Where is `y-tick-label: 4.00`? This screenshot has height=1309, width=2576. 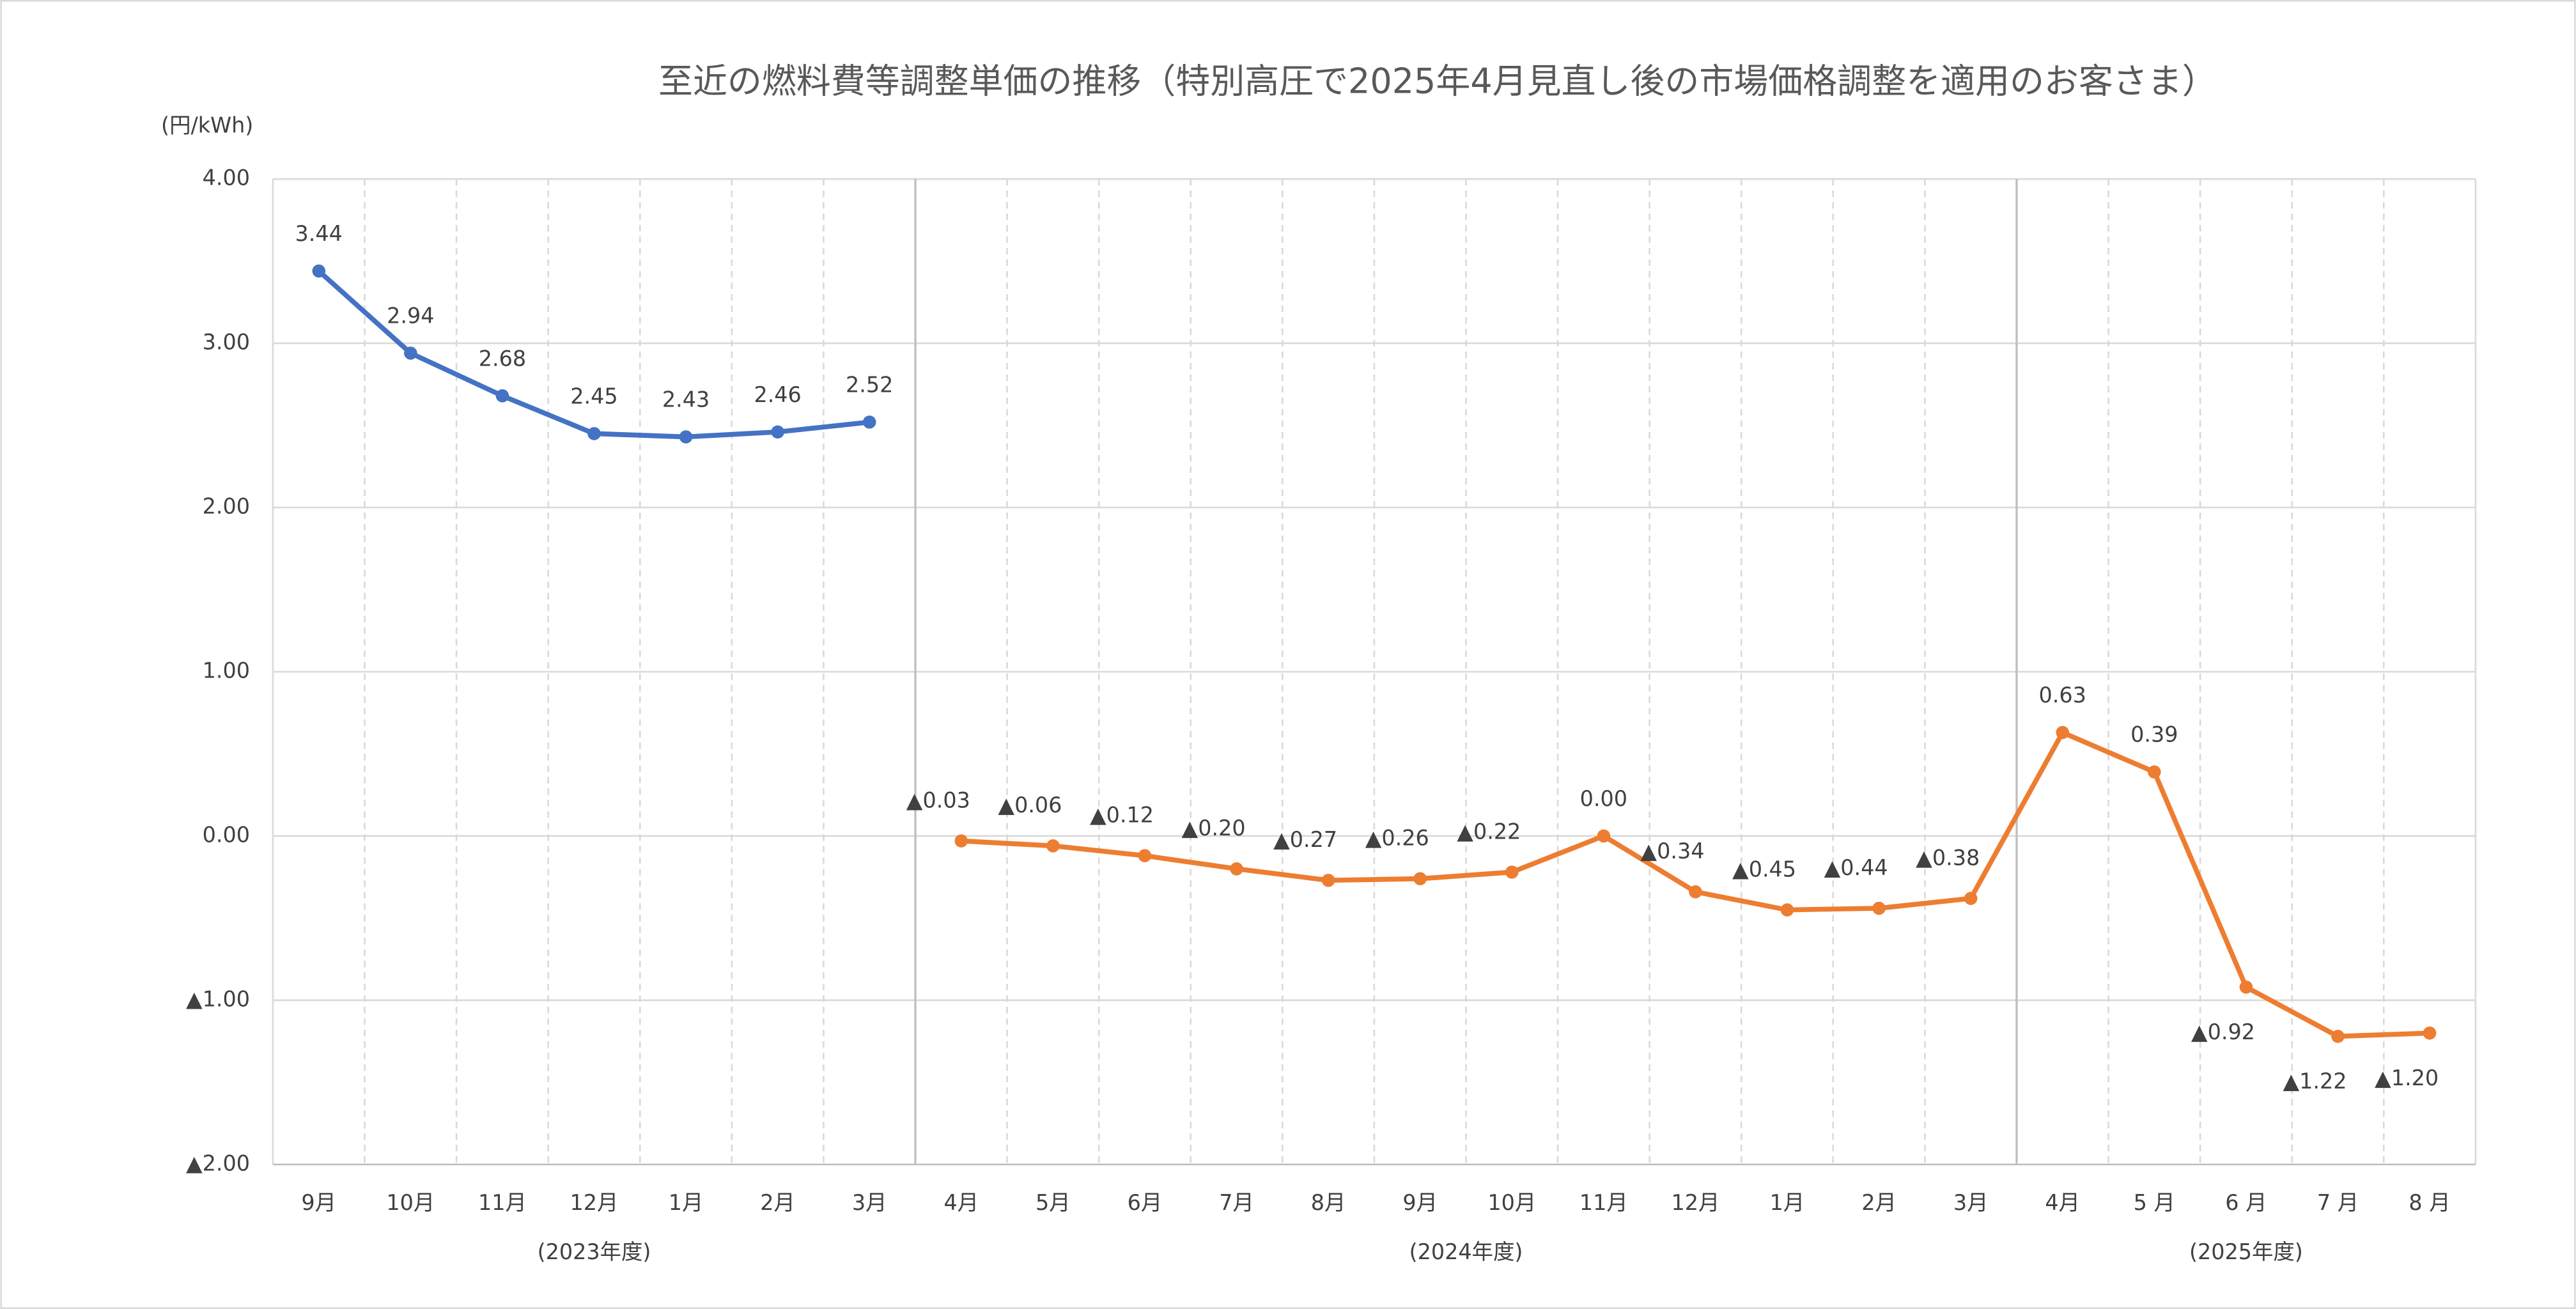 y-tick-label: 4.00 is located at coordinates (227, 178).